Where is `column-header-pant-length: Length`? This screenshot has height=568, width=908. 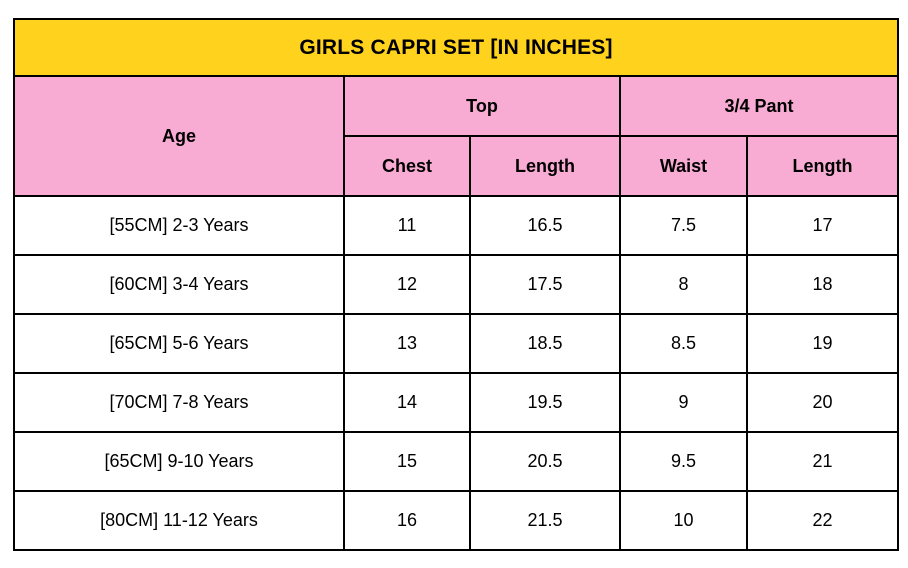
column-header-pant-length: Length is located at coordinates (822, 166).